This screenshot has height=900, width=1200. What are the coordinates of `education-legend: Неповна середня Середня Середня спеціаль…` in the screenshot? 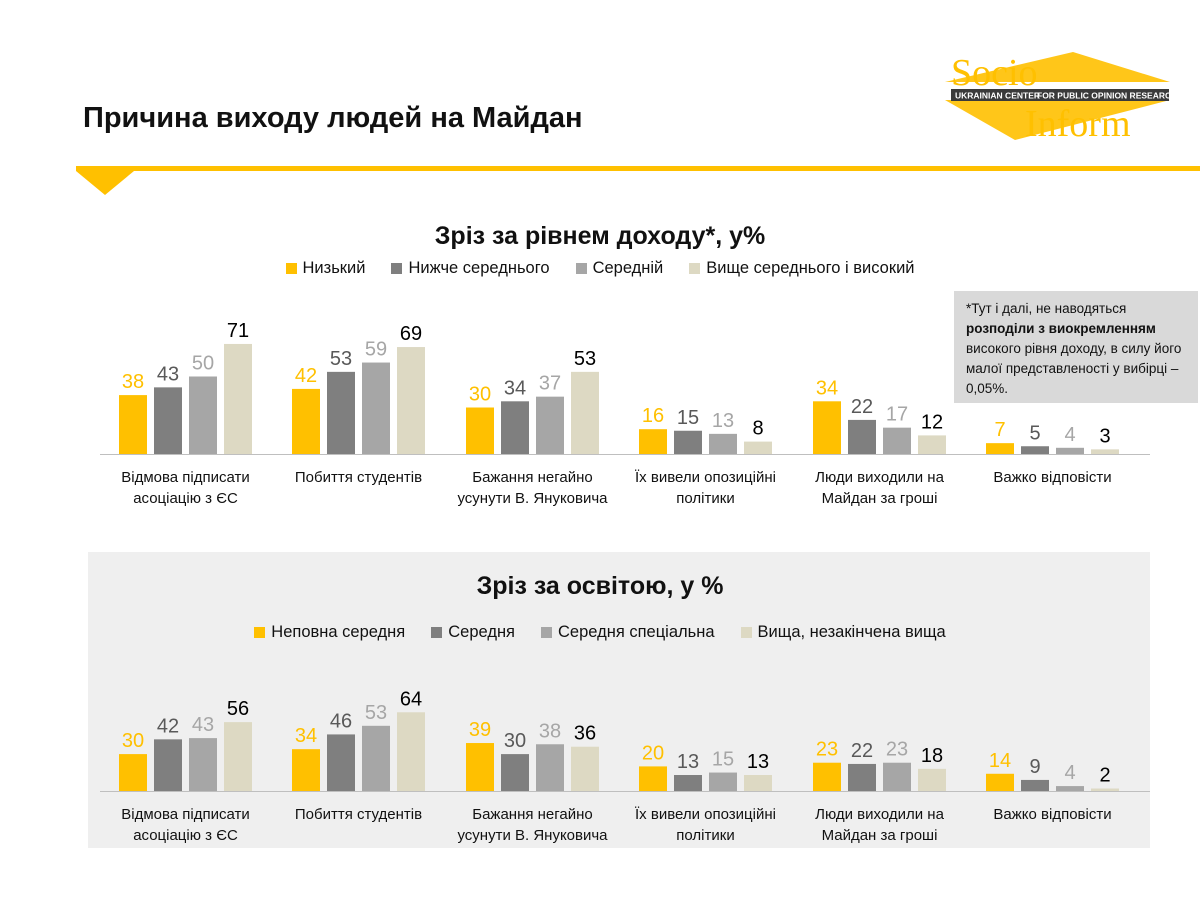 It's located at (600, 632).